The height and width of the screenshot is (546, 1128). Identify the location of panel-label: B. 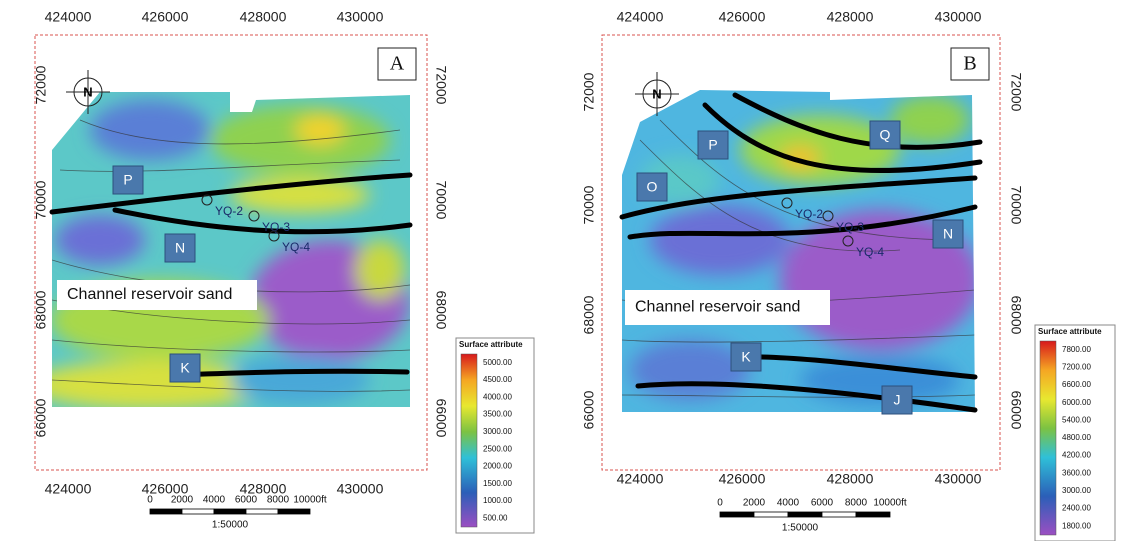
(969, 64).